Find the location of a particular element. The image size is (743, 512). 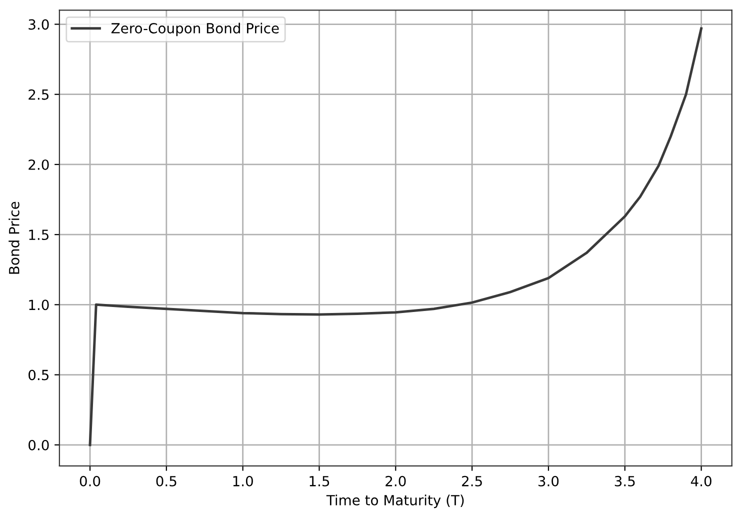

y-tick-label: 3.0 is located at coordinates (38, 24).